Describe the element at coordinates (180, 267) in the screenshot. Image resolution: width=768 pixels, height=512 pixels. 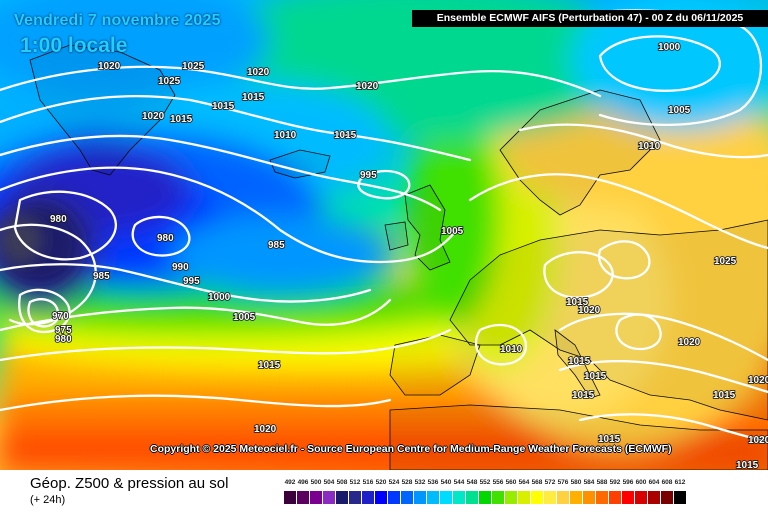
I see `isobar-label: 990` at that location.